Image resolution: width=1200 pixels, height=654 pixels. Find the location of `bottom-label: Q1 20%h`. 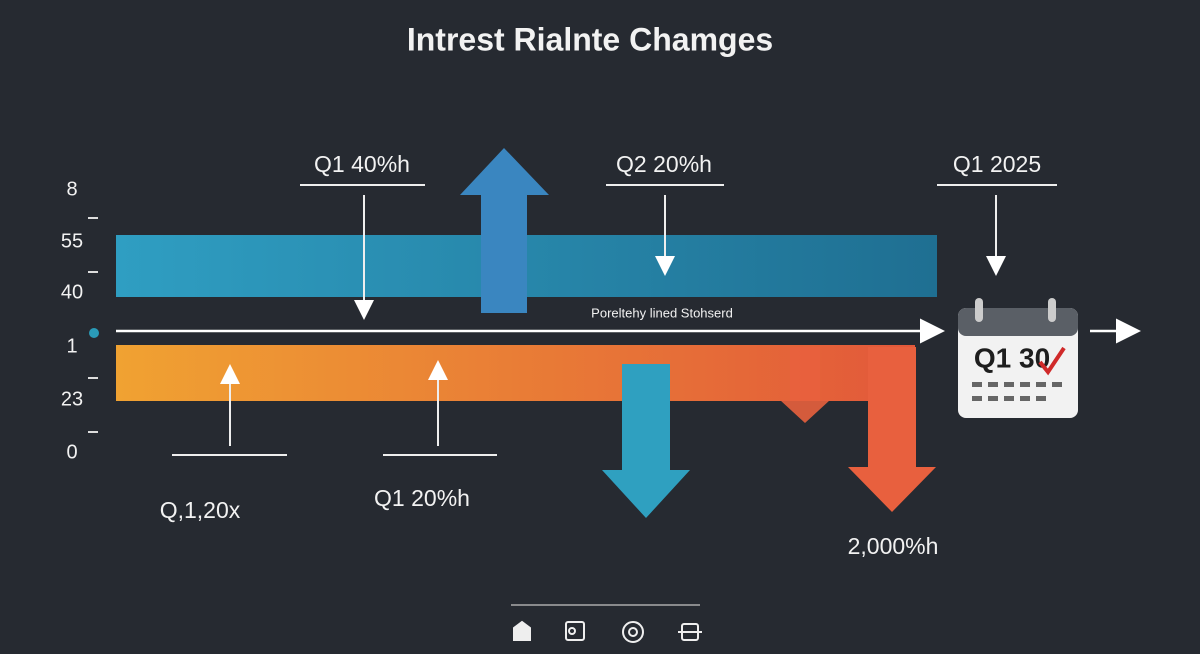

bottom-label: Q1 20%h is located at coordinates (422, 498).